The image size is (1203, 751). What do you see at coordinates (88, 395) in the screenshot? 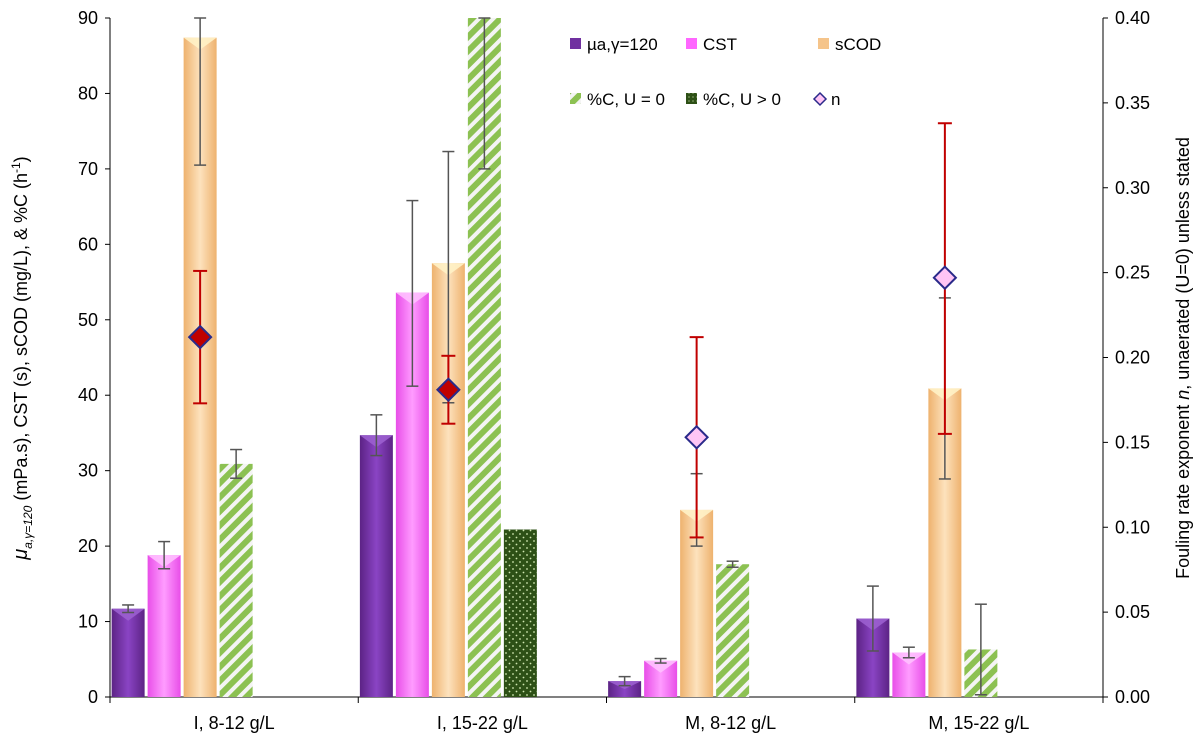
I see `y-left-tick-label: 40` at bounding box center [88, 395].